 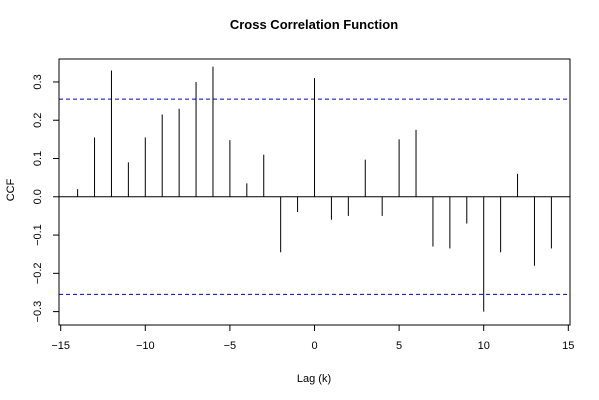 I want to click on y-tick-label: 0.2, so click(x=38, y=120).